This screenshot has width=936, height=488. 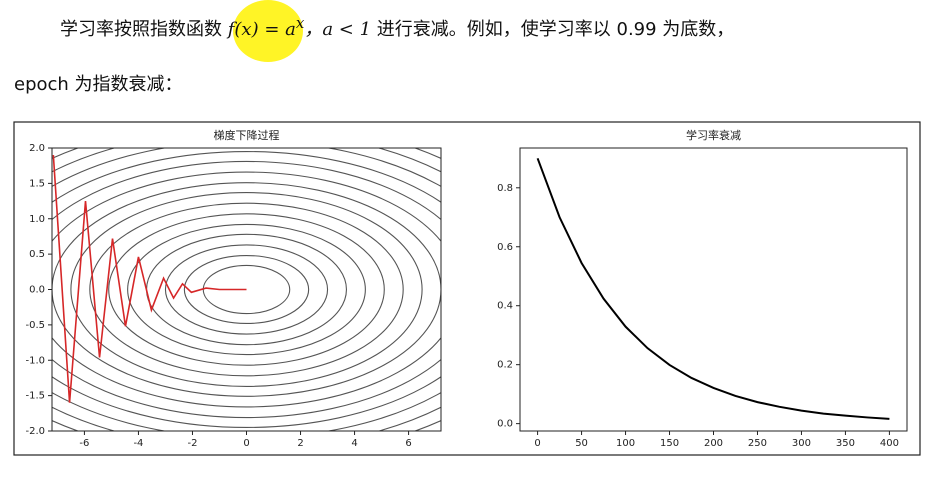 I want to click on text-line: epoch 为指数衰减：, so click(x=98, y=84).